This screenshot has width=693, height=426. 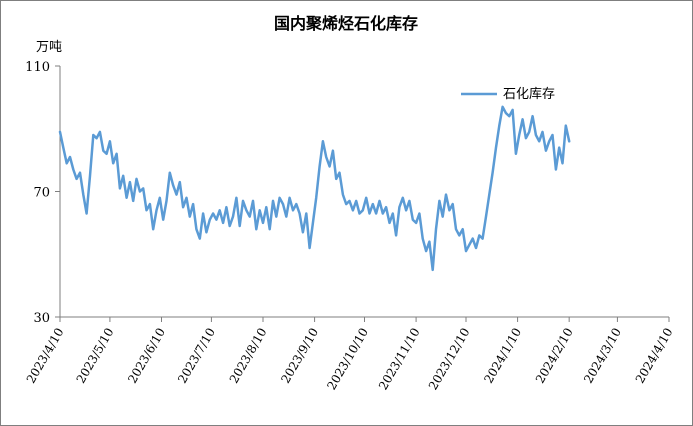 I want to click on legend-label: 石化库存, so click(x=529, y=94).